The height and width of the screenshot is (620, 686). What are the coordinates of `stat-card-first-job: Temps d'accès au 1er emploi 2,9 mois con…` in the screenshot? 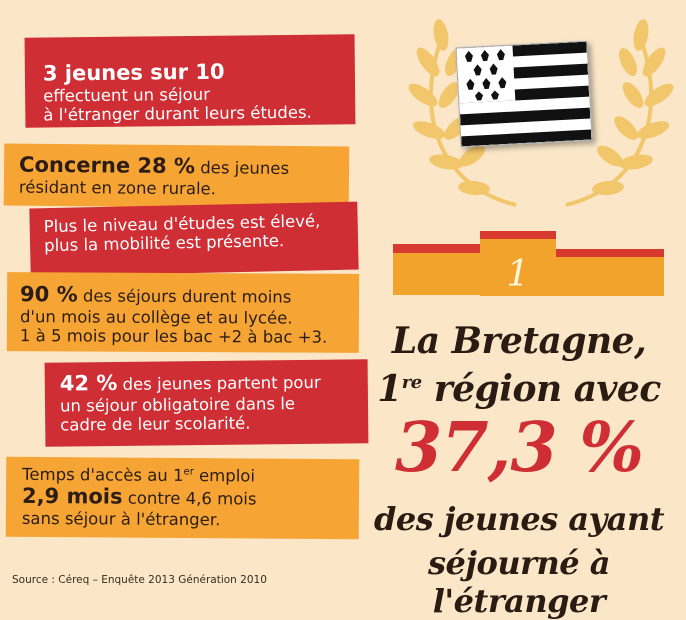 It's located at (182, 498).